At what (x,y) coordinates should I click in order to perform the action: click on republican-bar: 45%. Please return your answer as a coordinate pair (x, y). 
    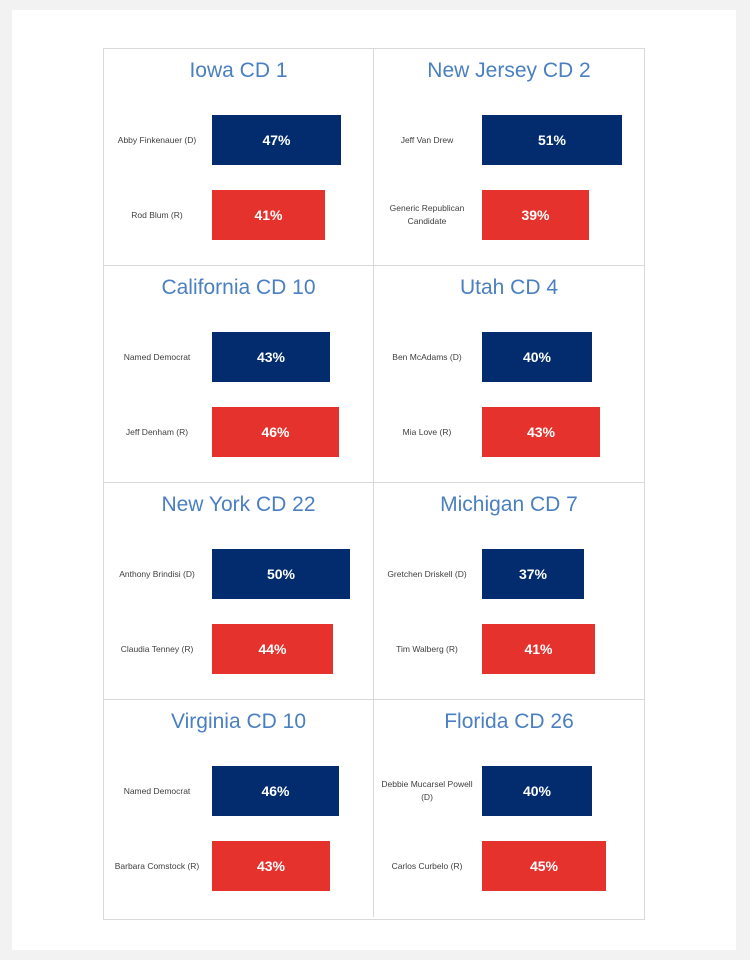
    Looking at the image, I should click on (544, 866).